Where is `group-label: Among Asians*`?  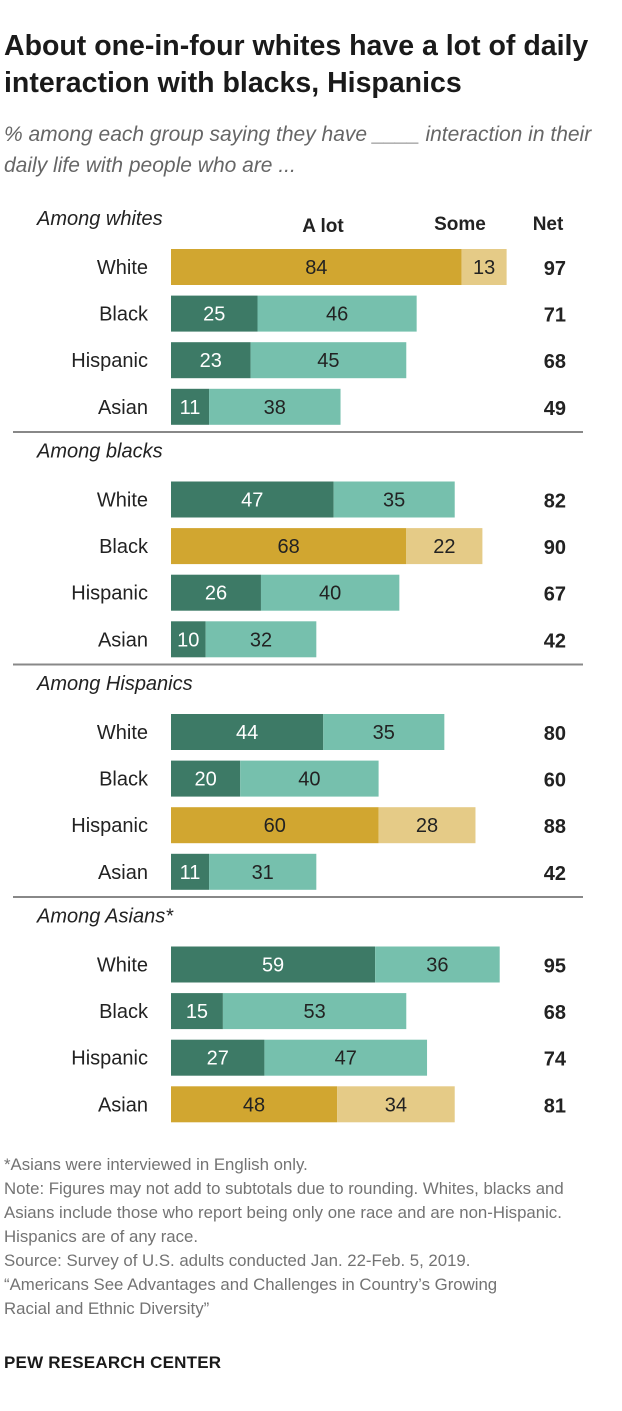
group-label: Among Asians* is located at coordinates (105, 917).